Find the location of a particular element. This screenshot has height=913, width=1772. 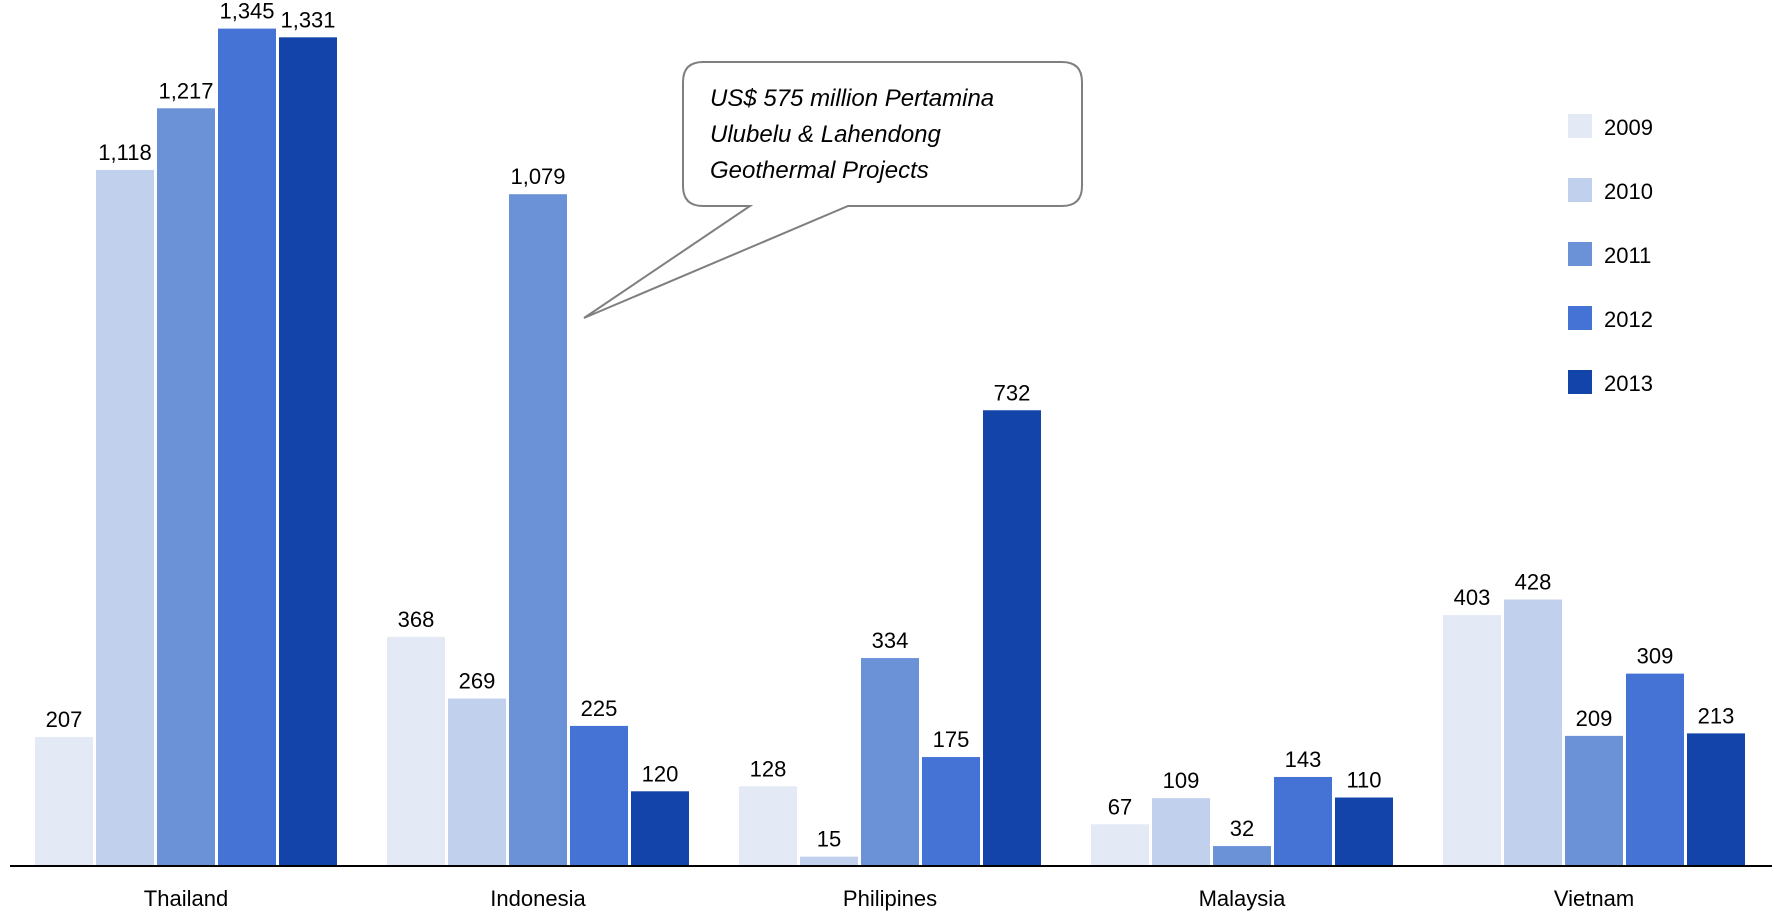

legend-swatch-2013 is located at coordinates (1580, 382).